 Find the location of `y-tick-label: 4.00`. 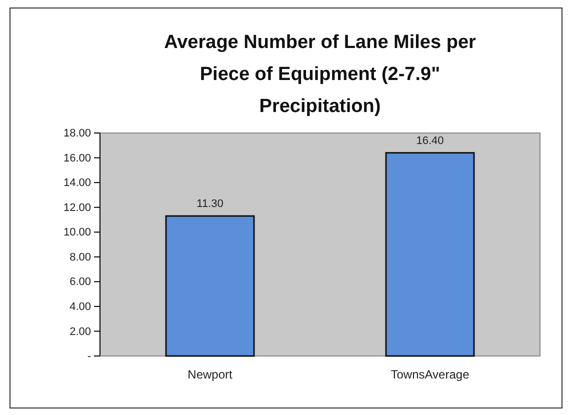

y-tick-label: 4.00 is located at coordinates (80, 306).